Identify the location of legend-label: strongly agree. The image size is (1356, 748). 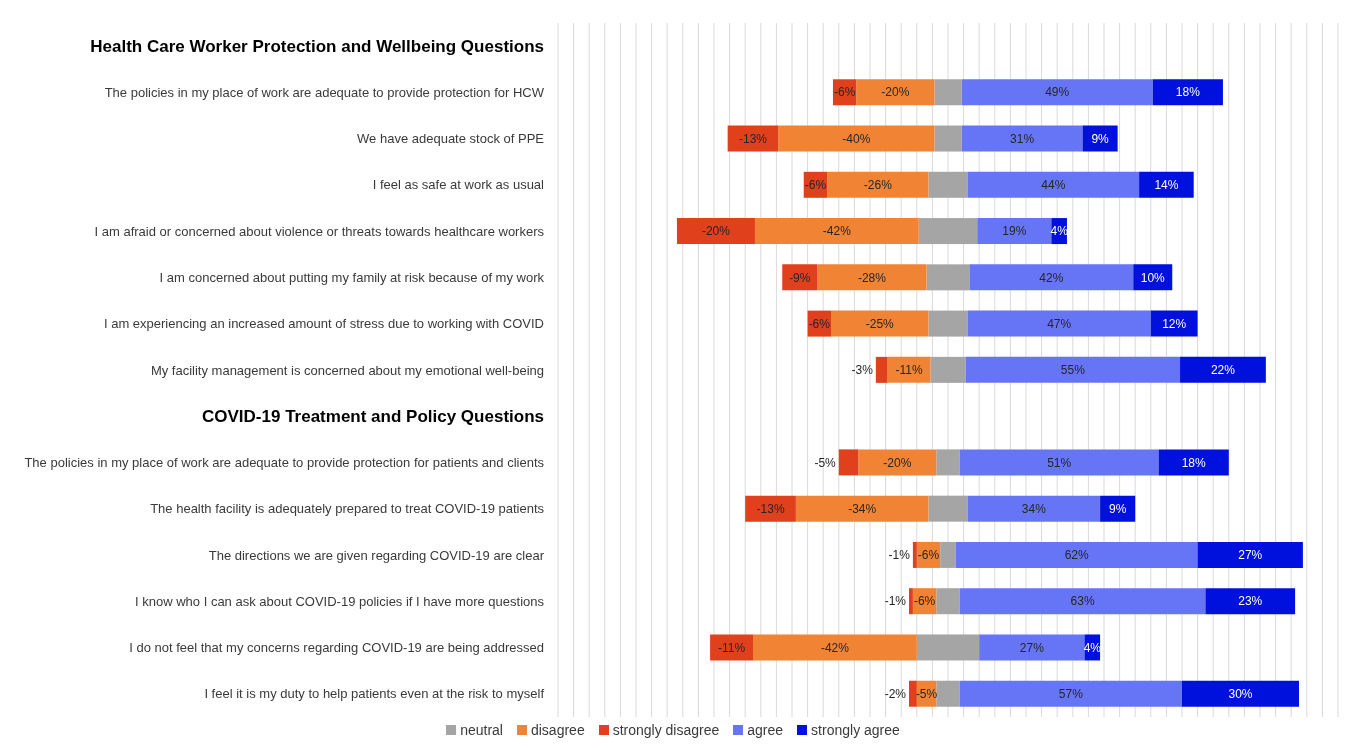
(855, 730).